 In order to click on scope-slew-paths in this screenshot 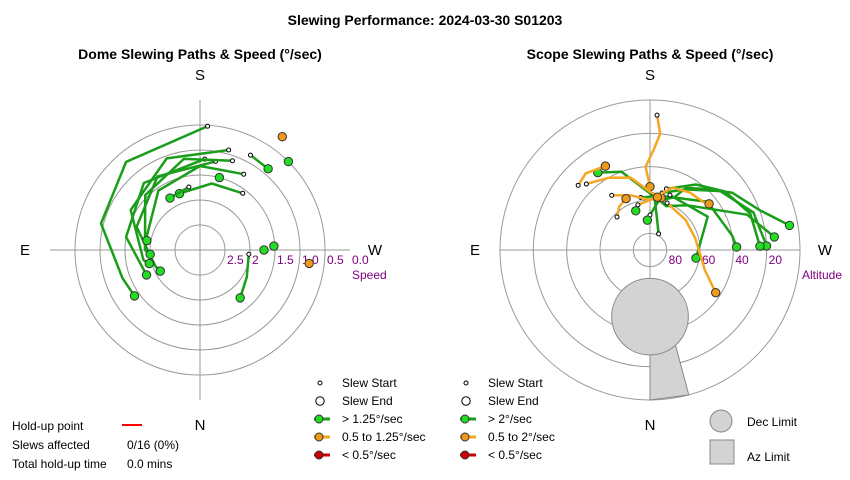, I will do `click(685, 205)`.